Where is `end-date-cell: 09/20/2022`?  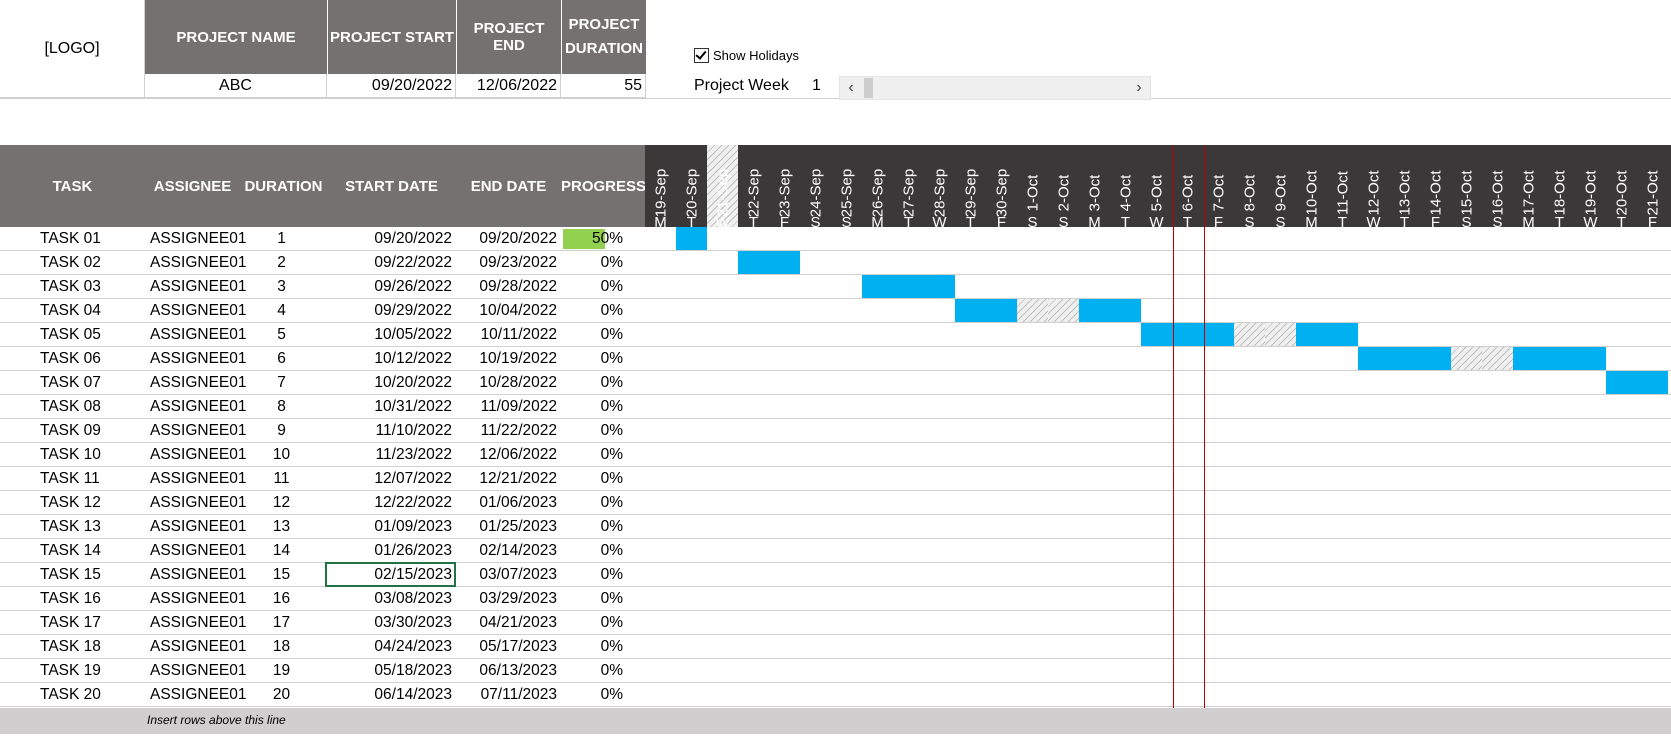 end-date-cell: 09/20/2022 is located at coordinates (518, 238).